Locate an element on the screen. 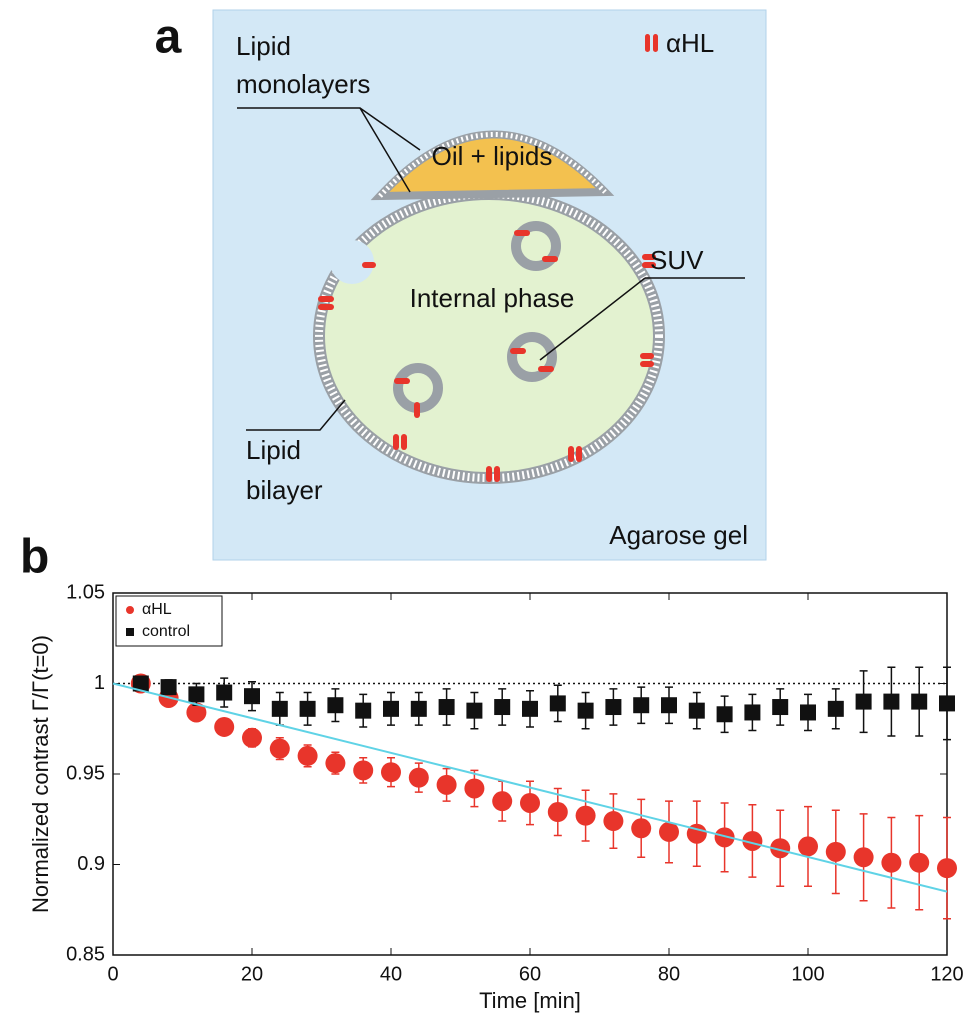 This screenshot has width=964, height=1021. label: Agarose gel is located at coordinates (678, 535).